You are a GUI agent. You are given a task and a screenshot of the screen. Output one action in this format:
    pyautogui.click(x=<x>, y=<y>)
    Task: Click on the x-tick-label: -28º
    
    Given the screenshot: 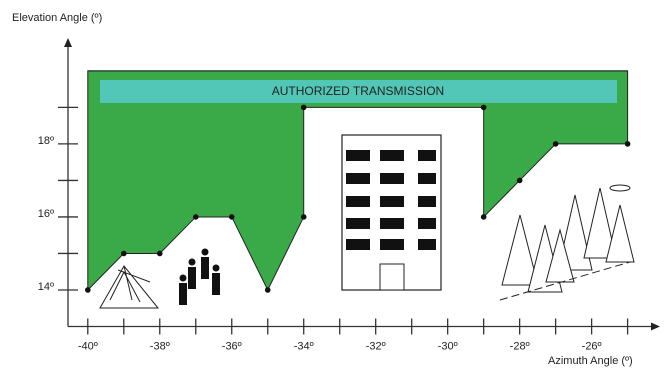 What is the action you would take?
    pyautogui.click(x=520, y=346)
    